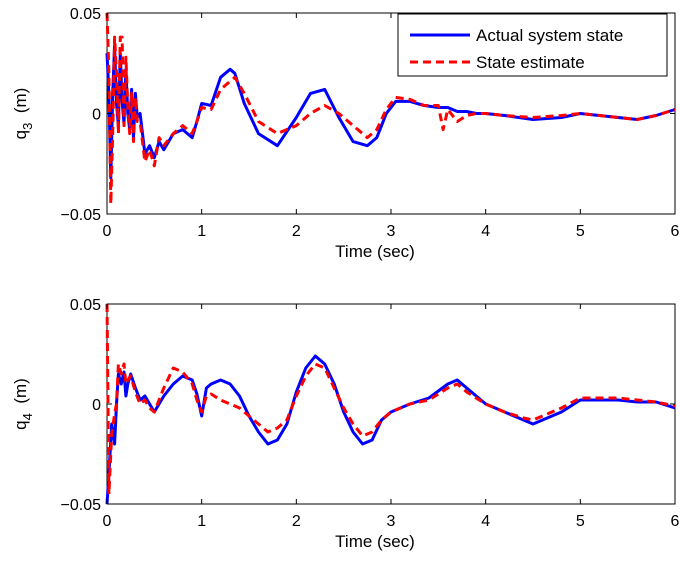 The width and height of the screenshot is (680, 562). I want to click on legend-box, so click(532, 45).